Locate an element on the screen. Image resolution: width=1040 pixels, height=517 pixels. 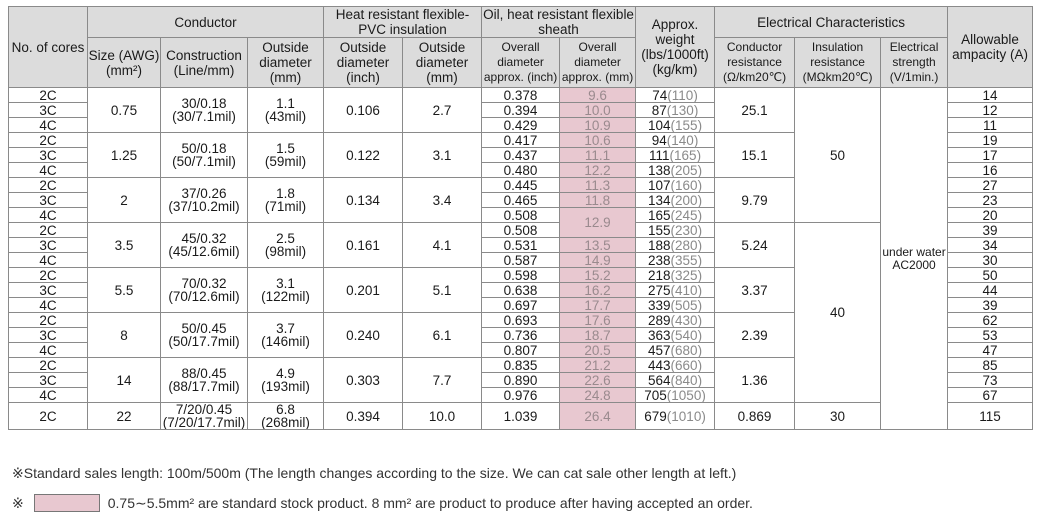
weight-kg: (1010) is located at coordinates (686, 416).